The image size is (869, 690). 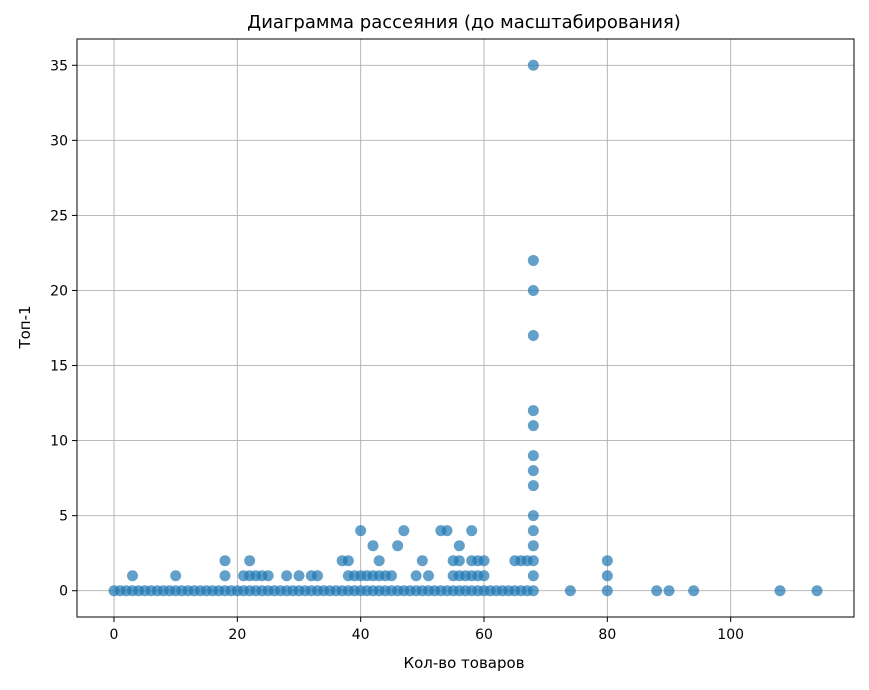 I want to click on x-tick-label: 40, so click(x=361, y=635).